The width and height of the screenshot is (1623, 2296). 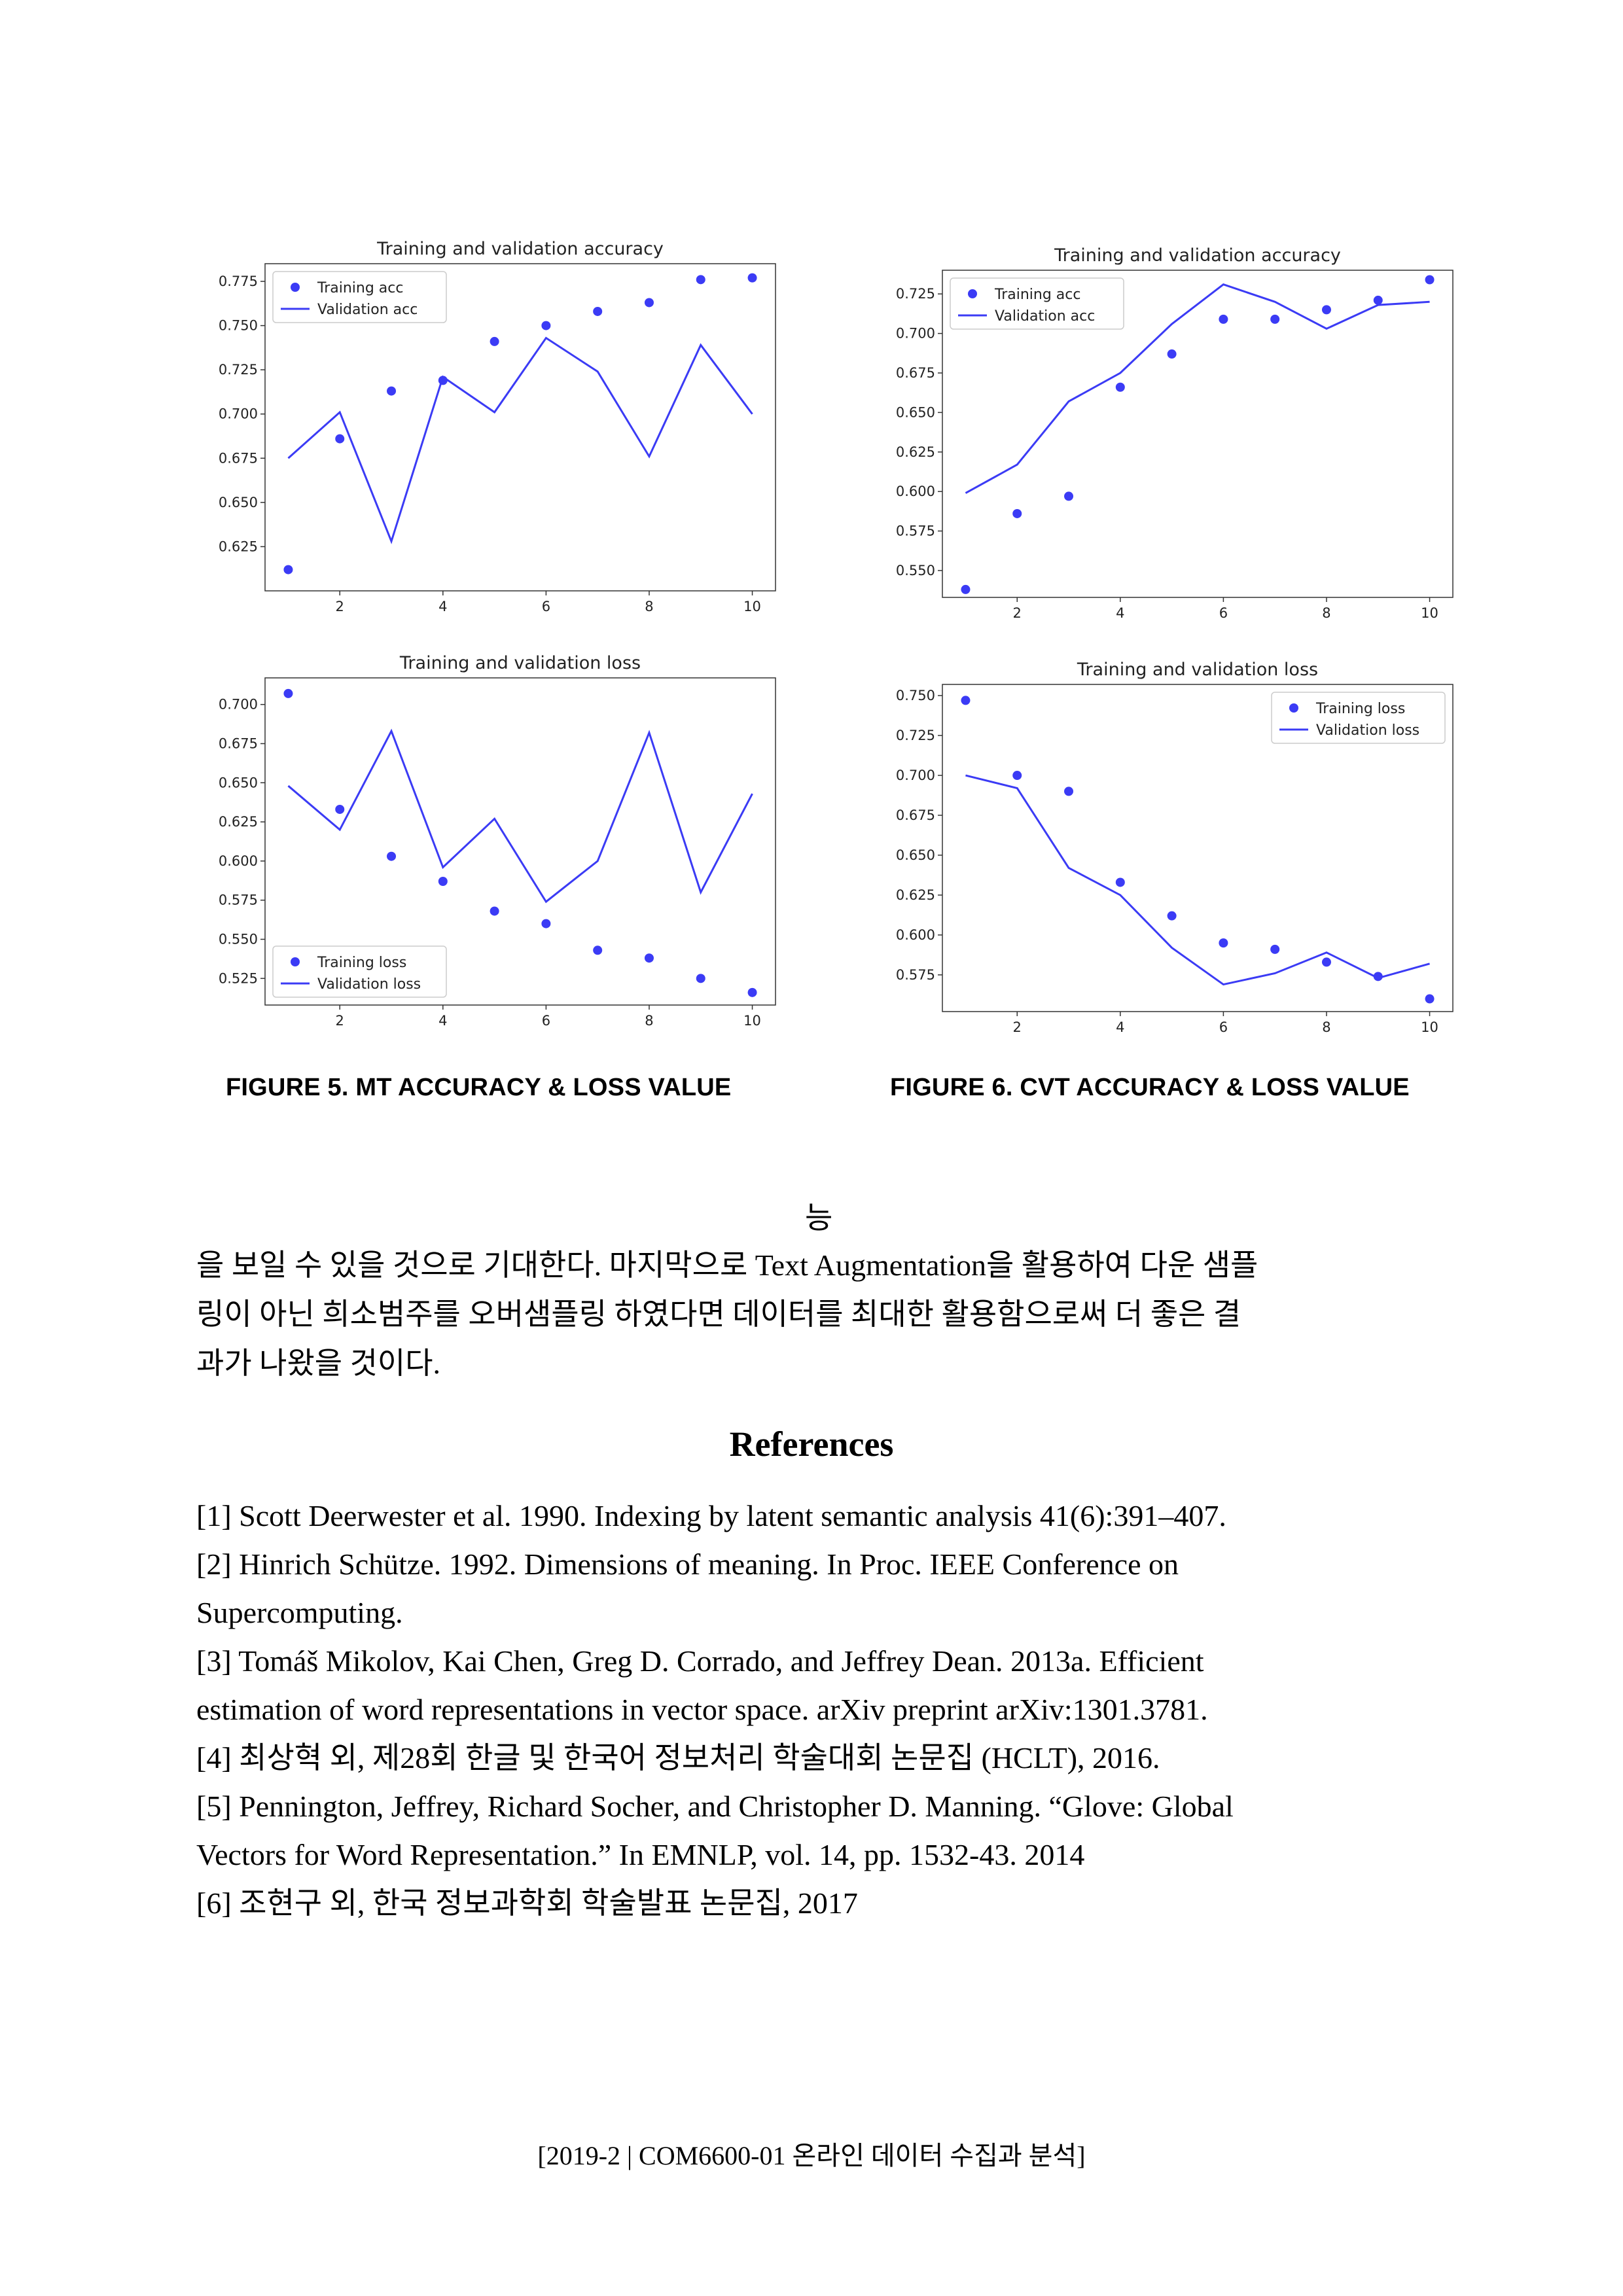 I want to click on y-tick-label: 0.725, so click(x=915, y=294).